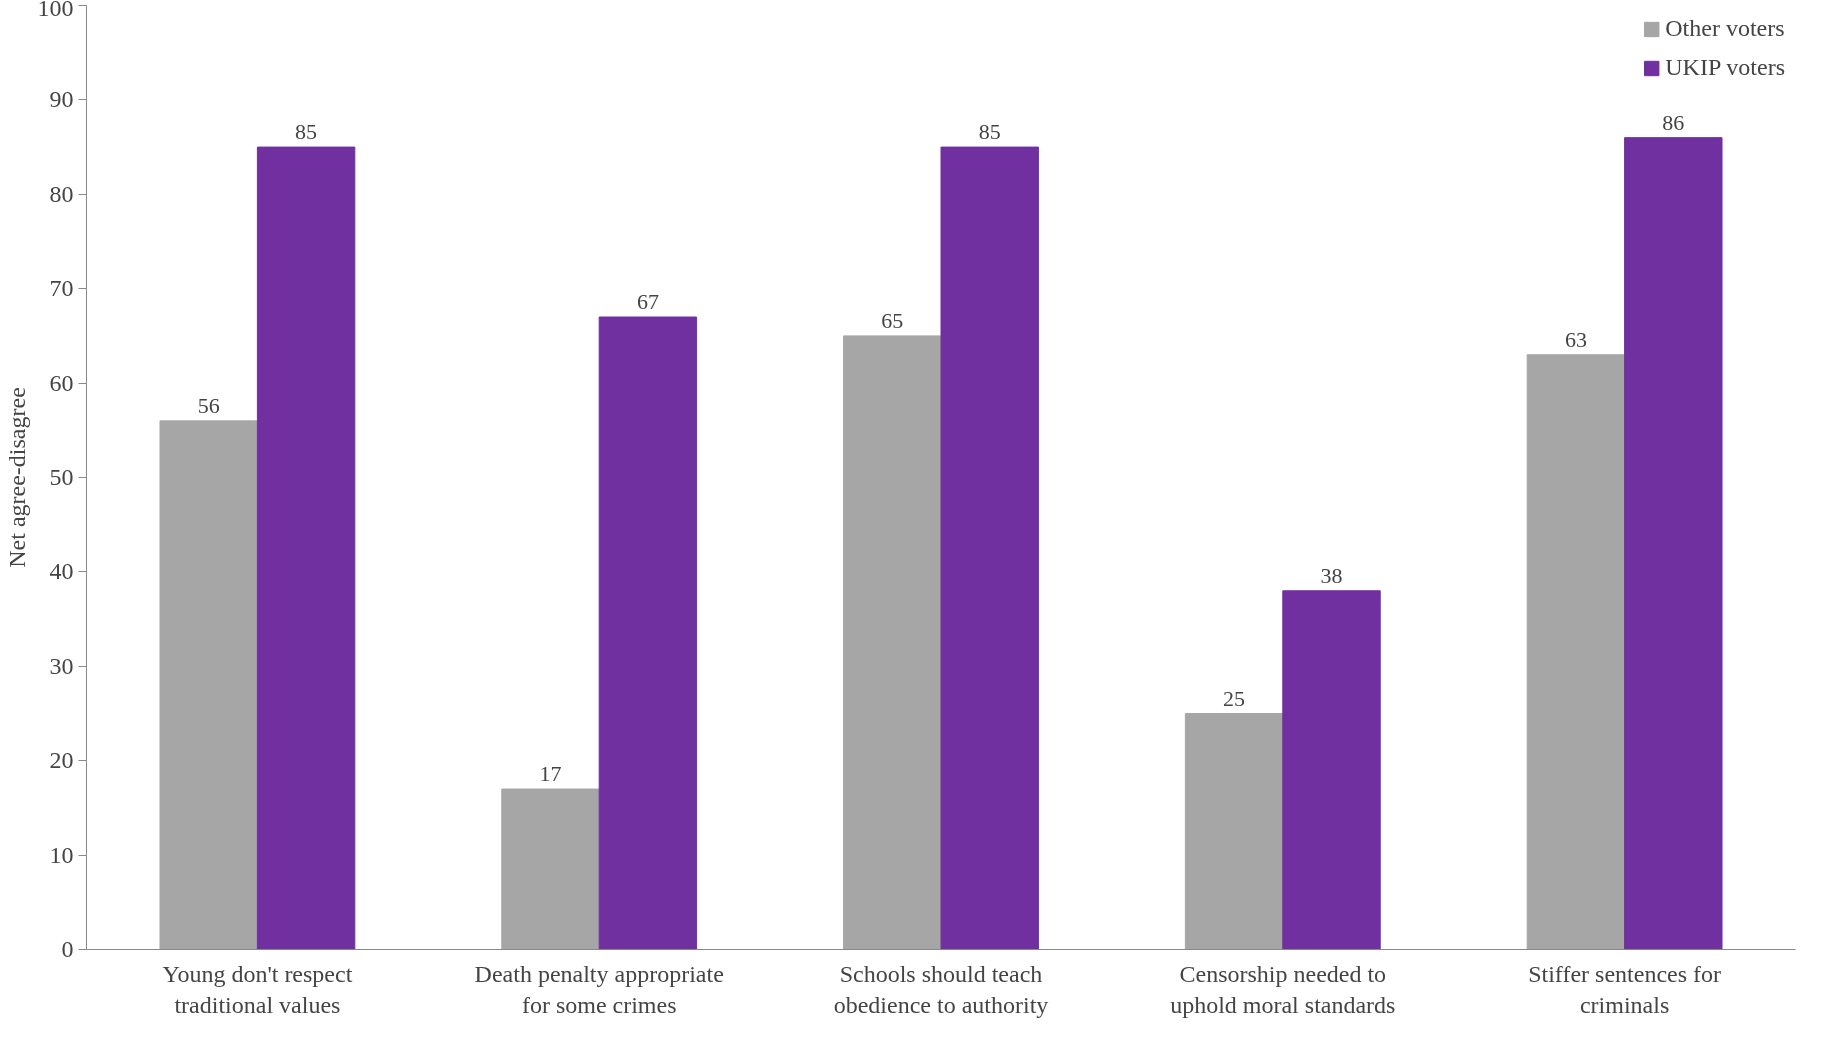 This screenshot has width=1831, height=1038. I want to click on x-tick-label: Death penalty appropriate for some crimes, so click(599, 989).